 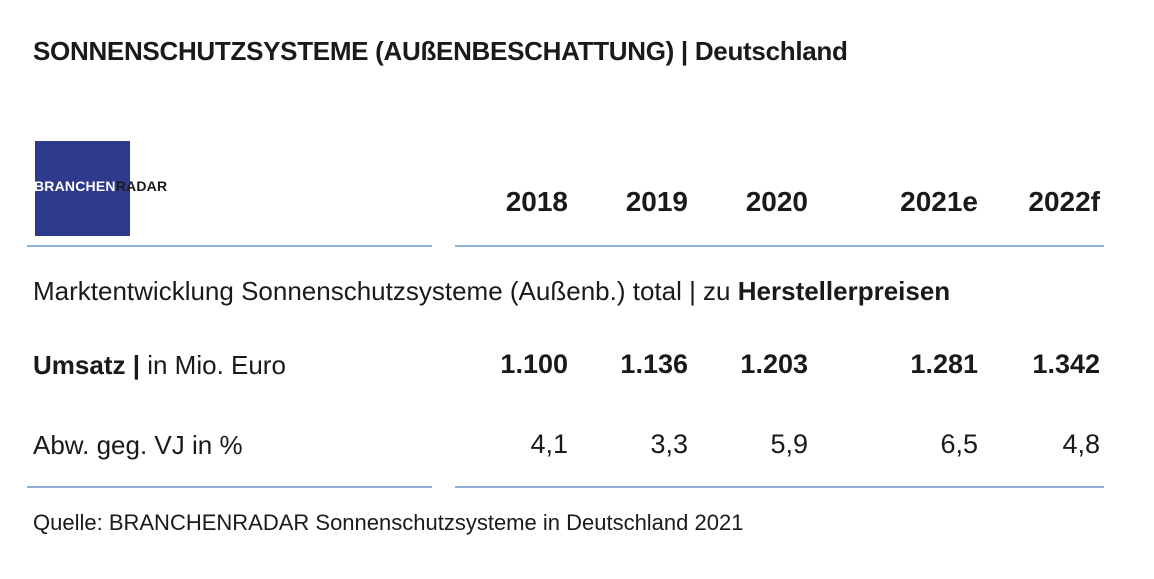 I want to click on row-label: Umsatz | in Mio. Euro, so click(x=159, y=365).